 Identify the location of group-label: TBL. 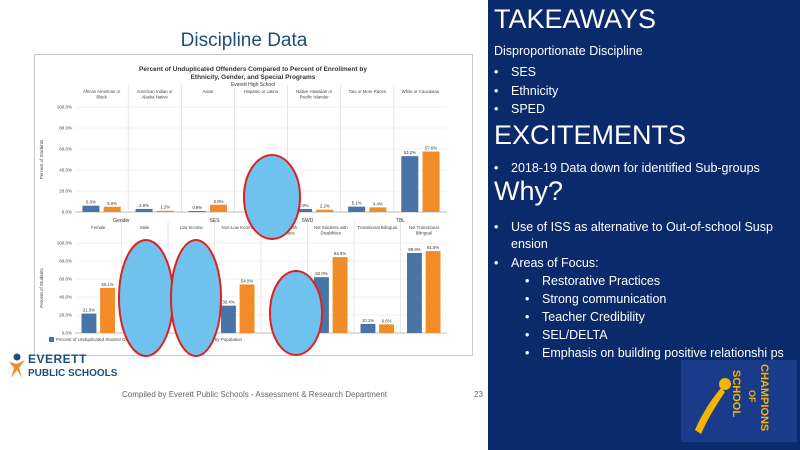
(400, 221).